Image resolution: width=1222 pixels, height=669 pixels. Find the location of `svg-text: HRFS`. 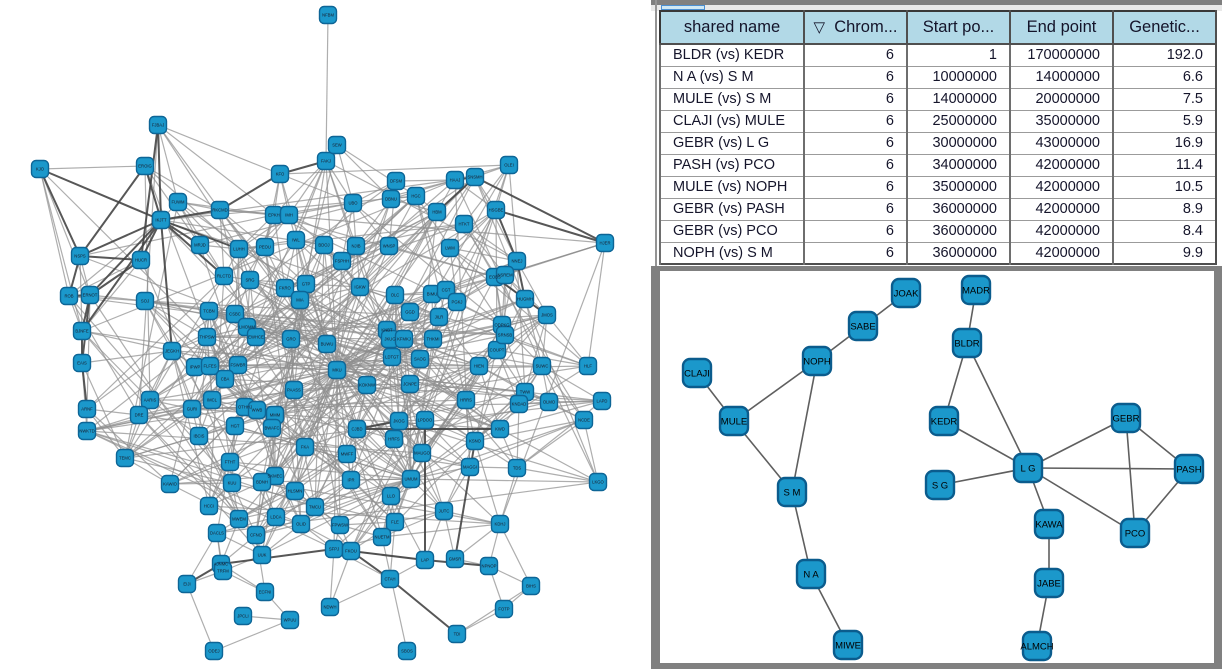

svg-text: HRFS is located at coordinates (394, 439).